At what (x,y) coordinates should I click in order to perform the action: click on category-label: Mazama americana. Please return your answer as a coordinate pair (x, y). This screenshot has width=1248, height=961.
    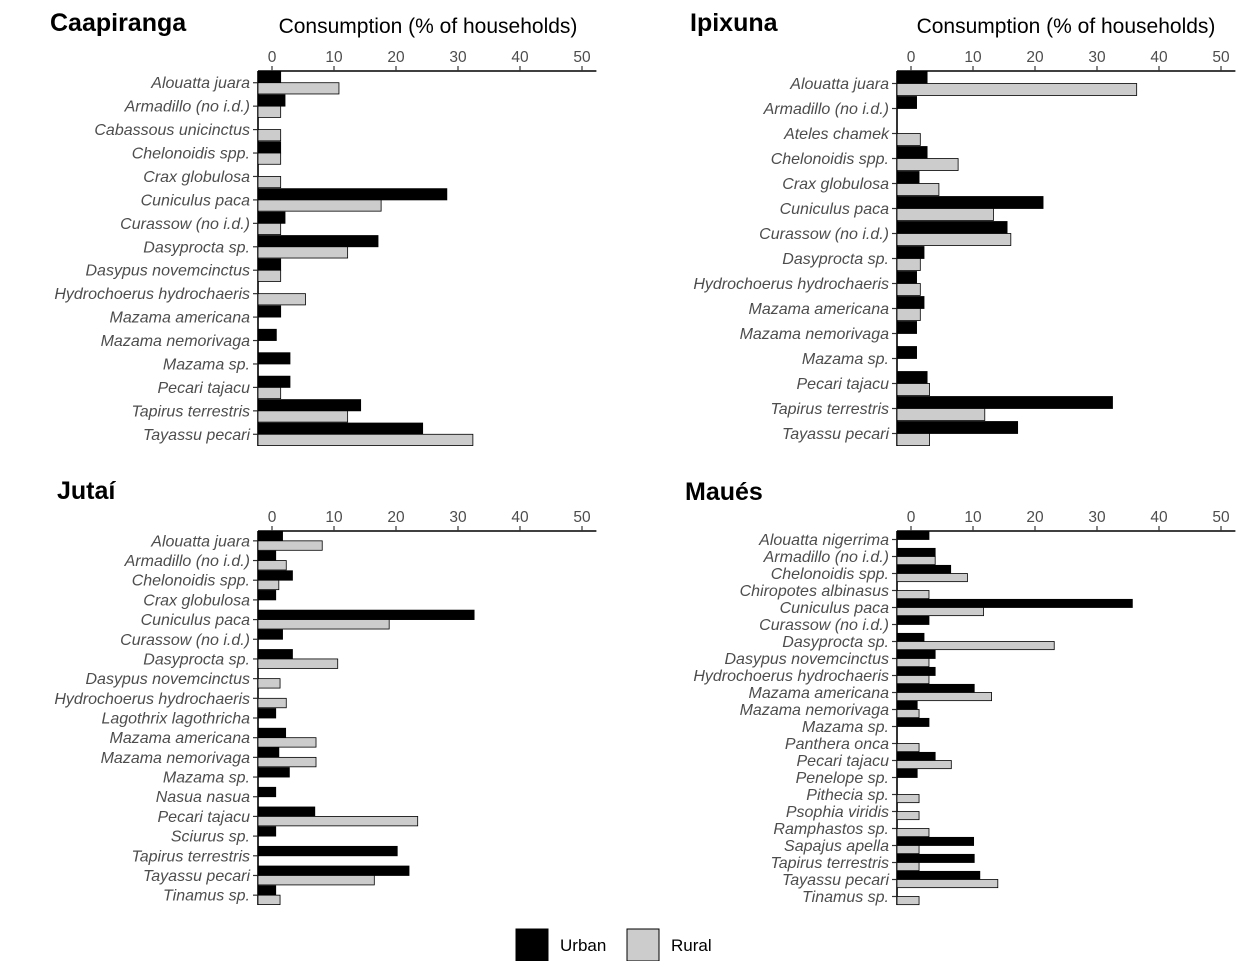
    Looking at the image, I should click on (819, 309).